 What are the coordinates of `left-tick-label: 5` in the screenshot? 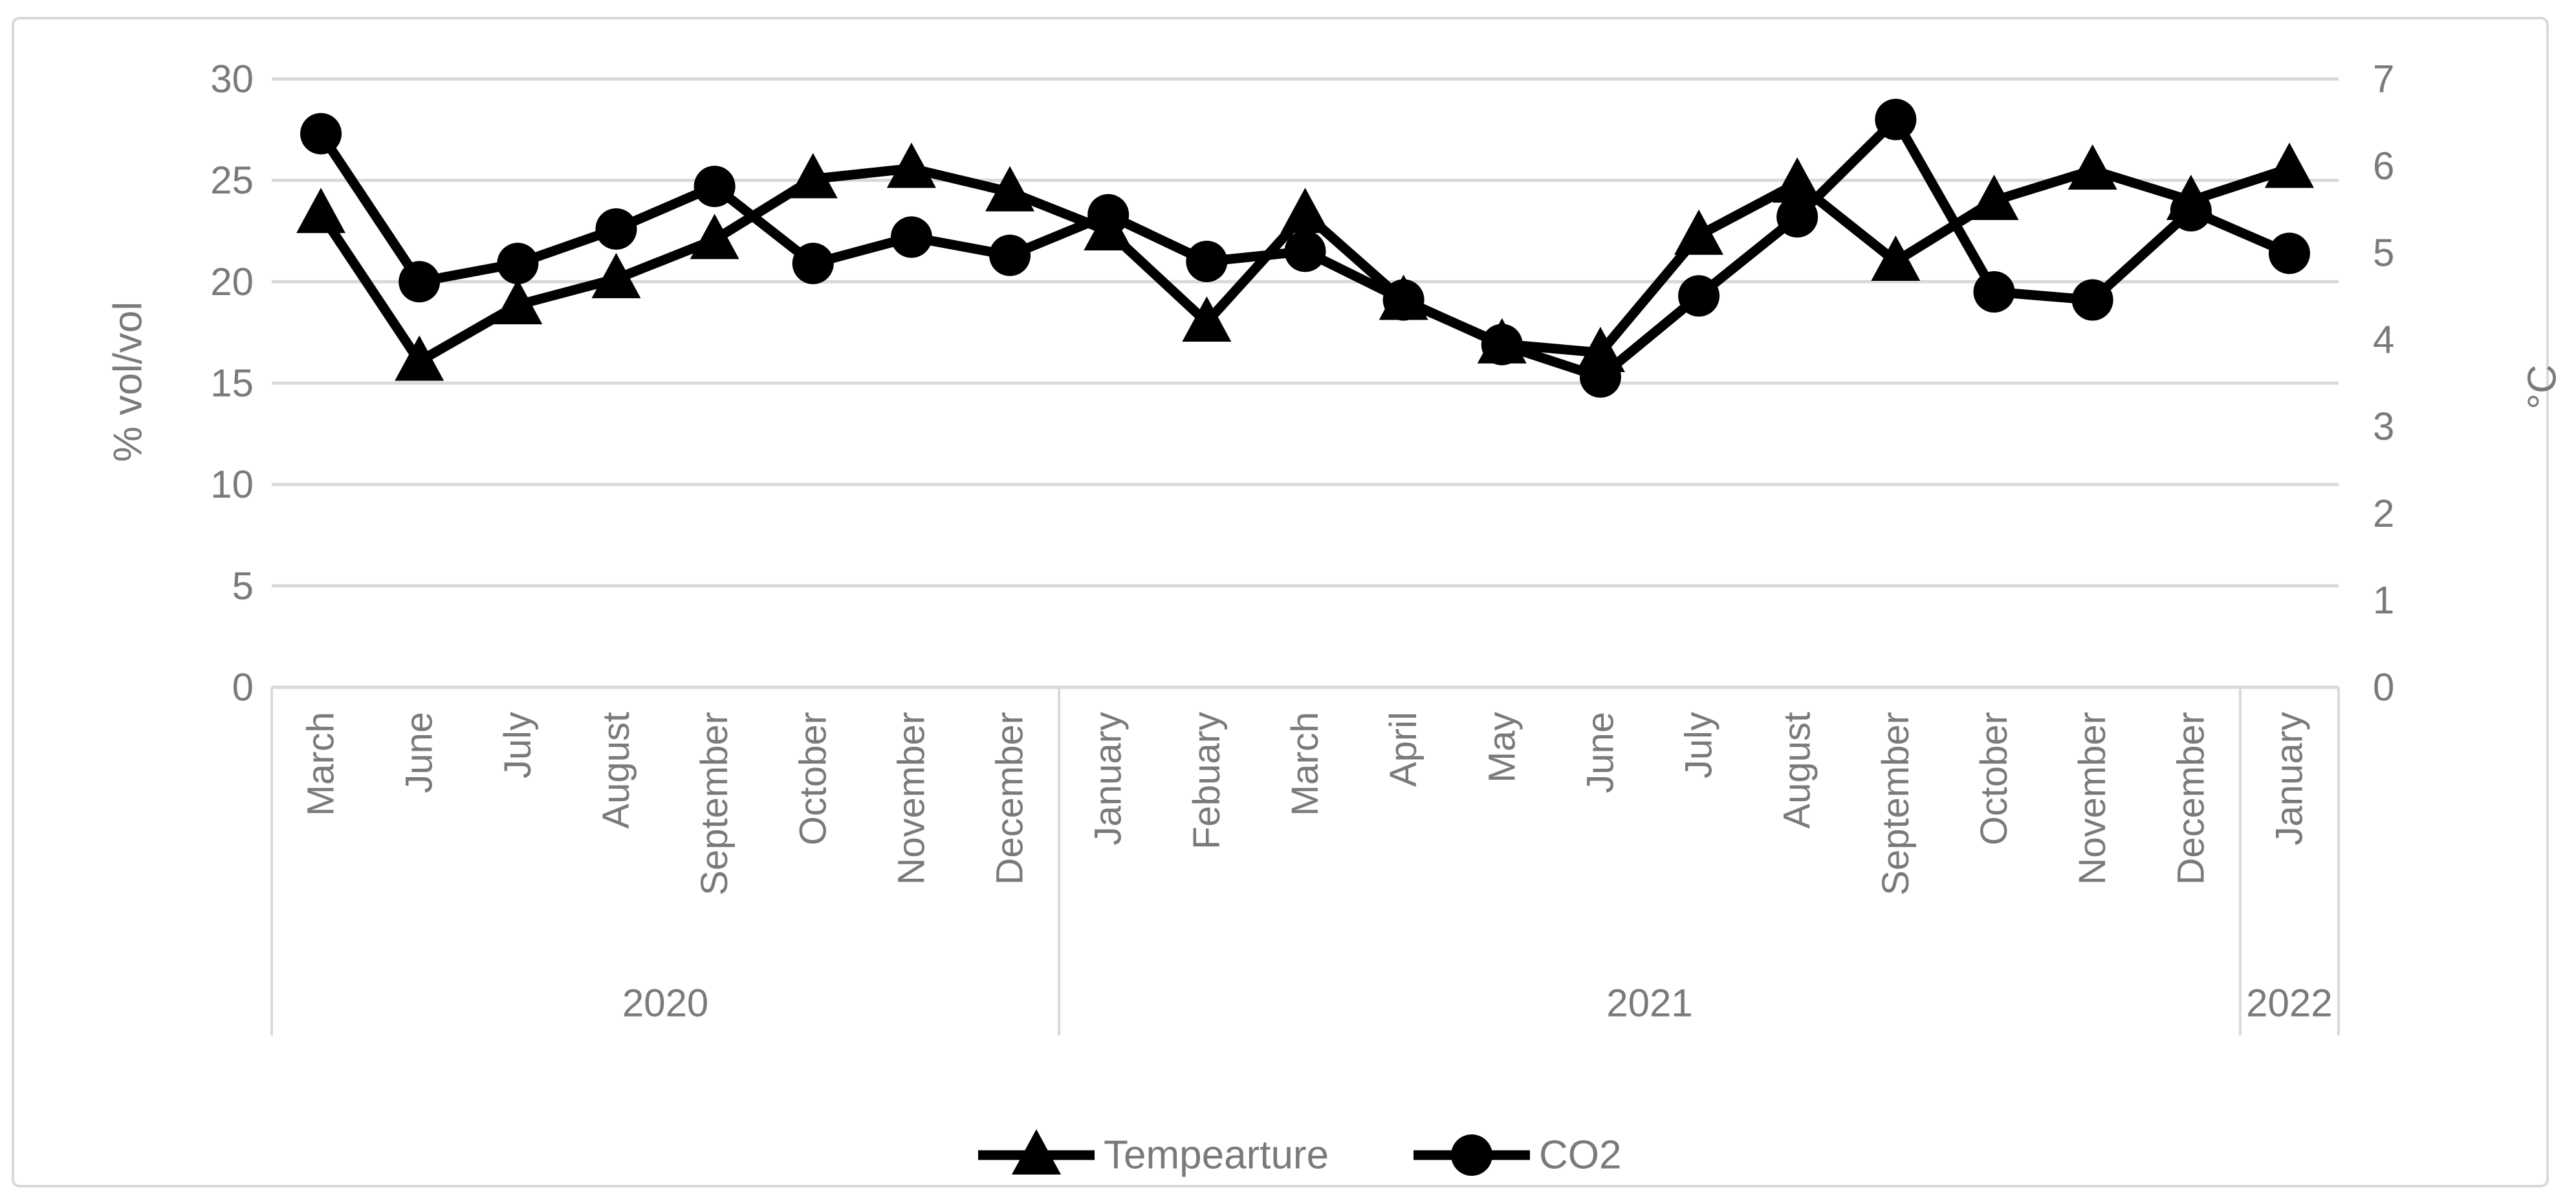 It's located at (243, 586).